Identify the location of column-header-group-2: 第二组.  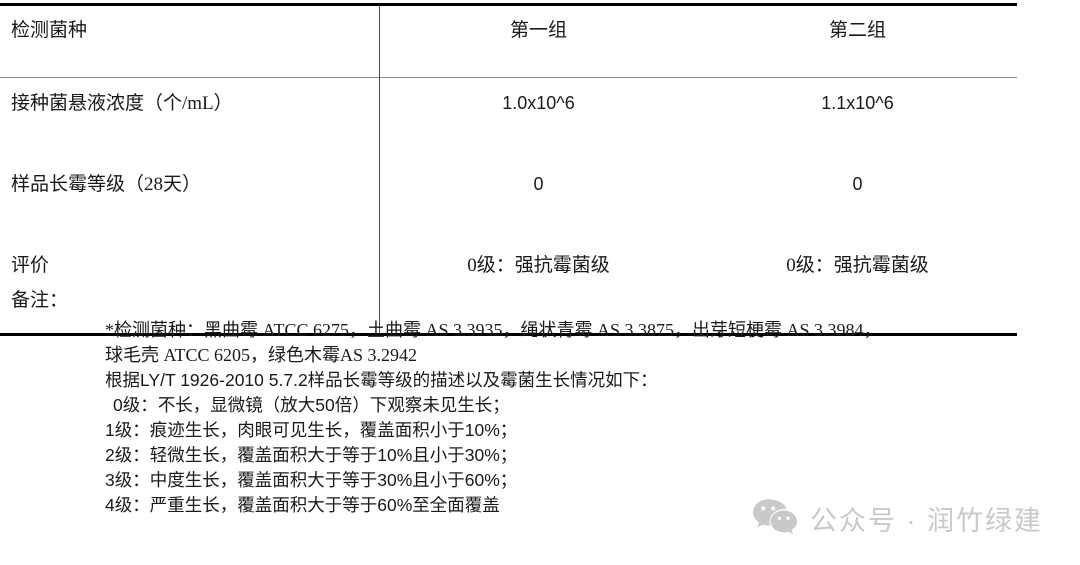
(857, 30).